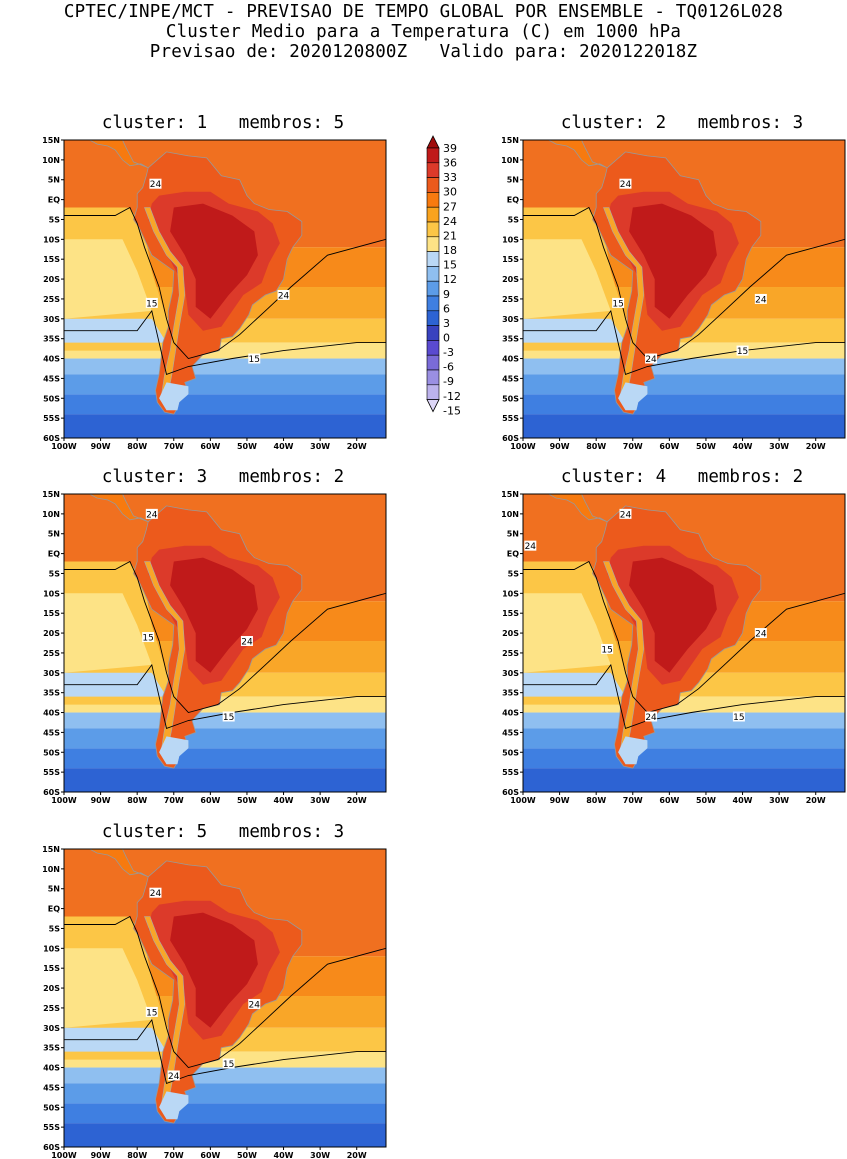 The width and height of the screenshot is (847, 1159). I want to click on lon-tick-label: 60W, so click(210, 446).